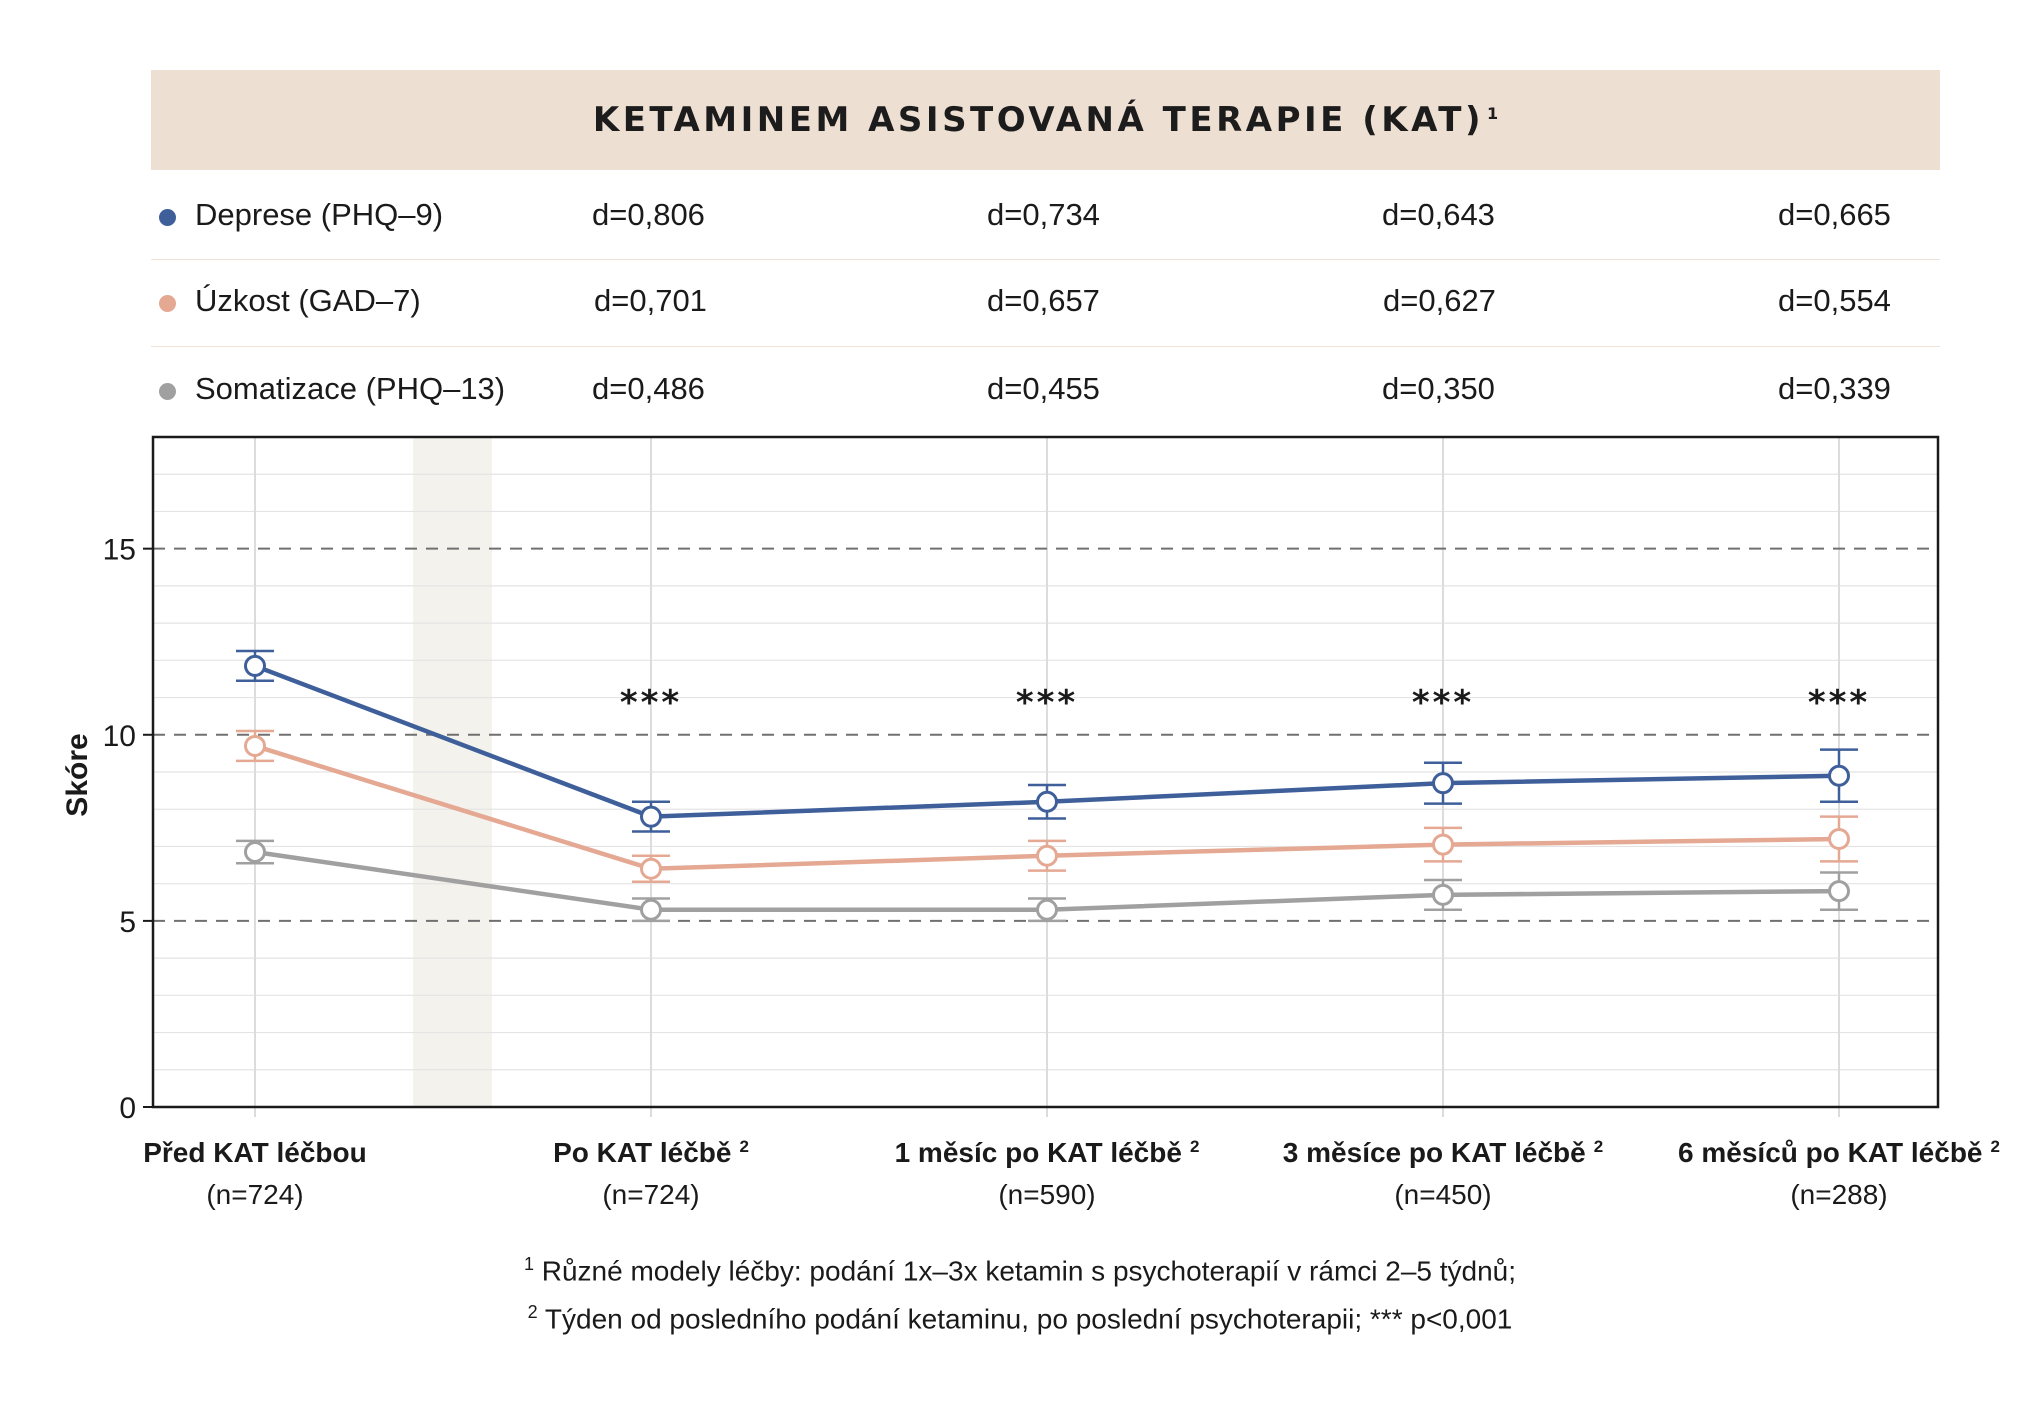  What do you see at coordinates (1442, 1194) in the screenshot?
I see `x-tick-sample-size: (n=450)` at bounding box center [1442, 1194].